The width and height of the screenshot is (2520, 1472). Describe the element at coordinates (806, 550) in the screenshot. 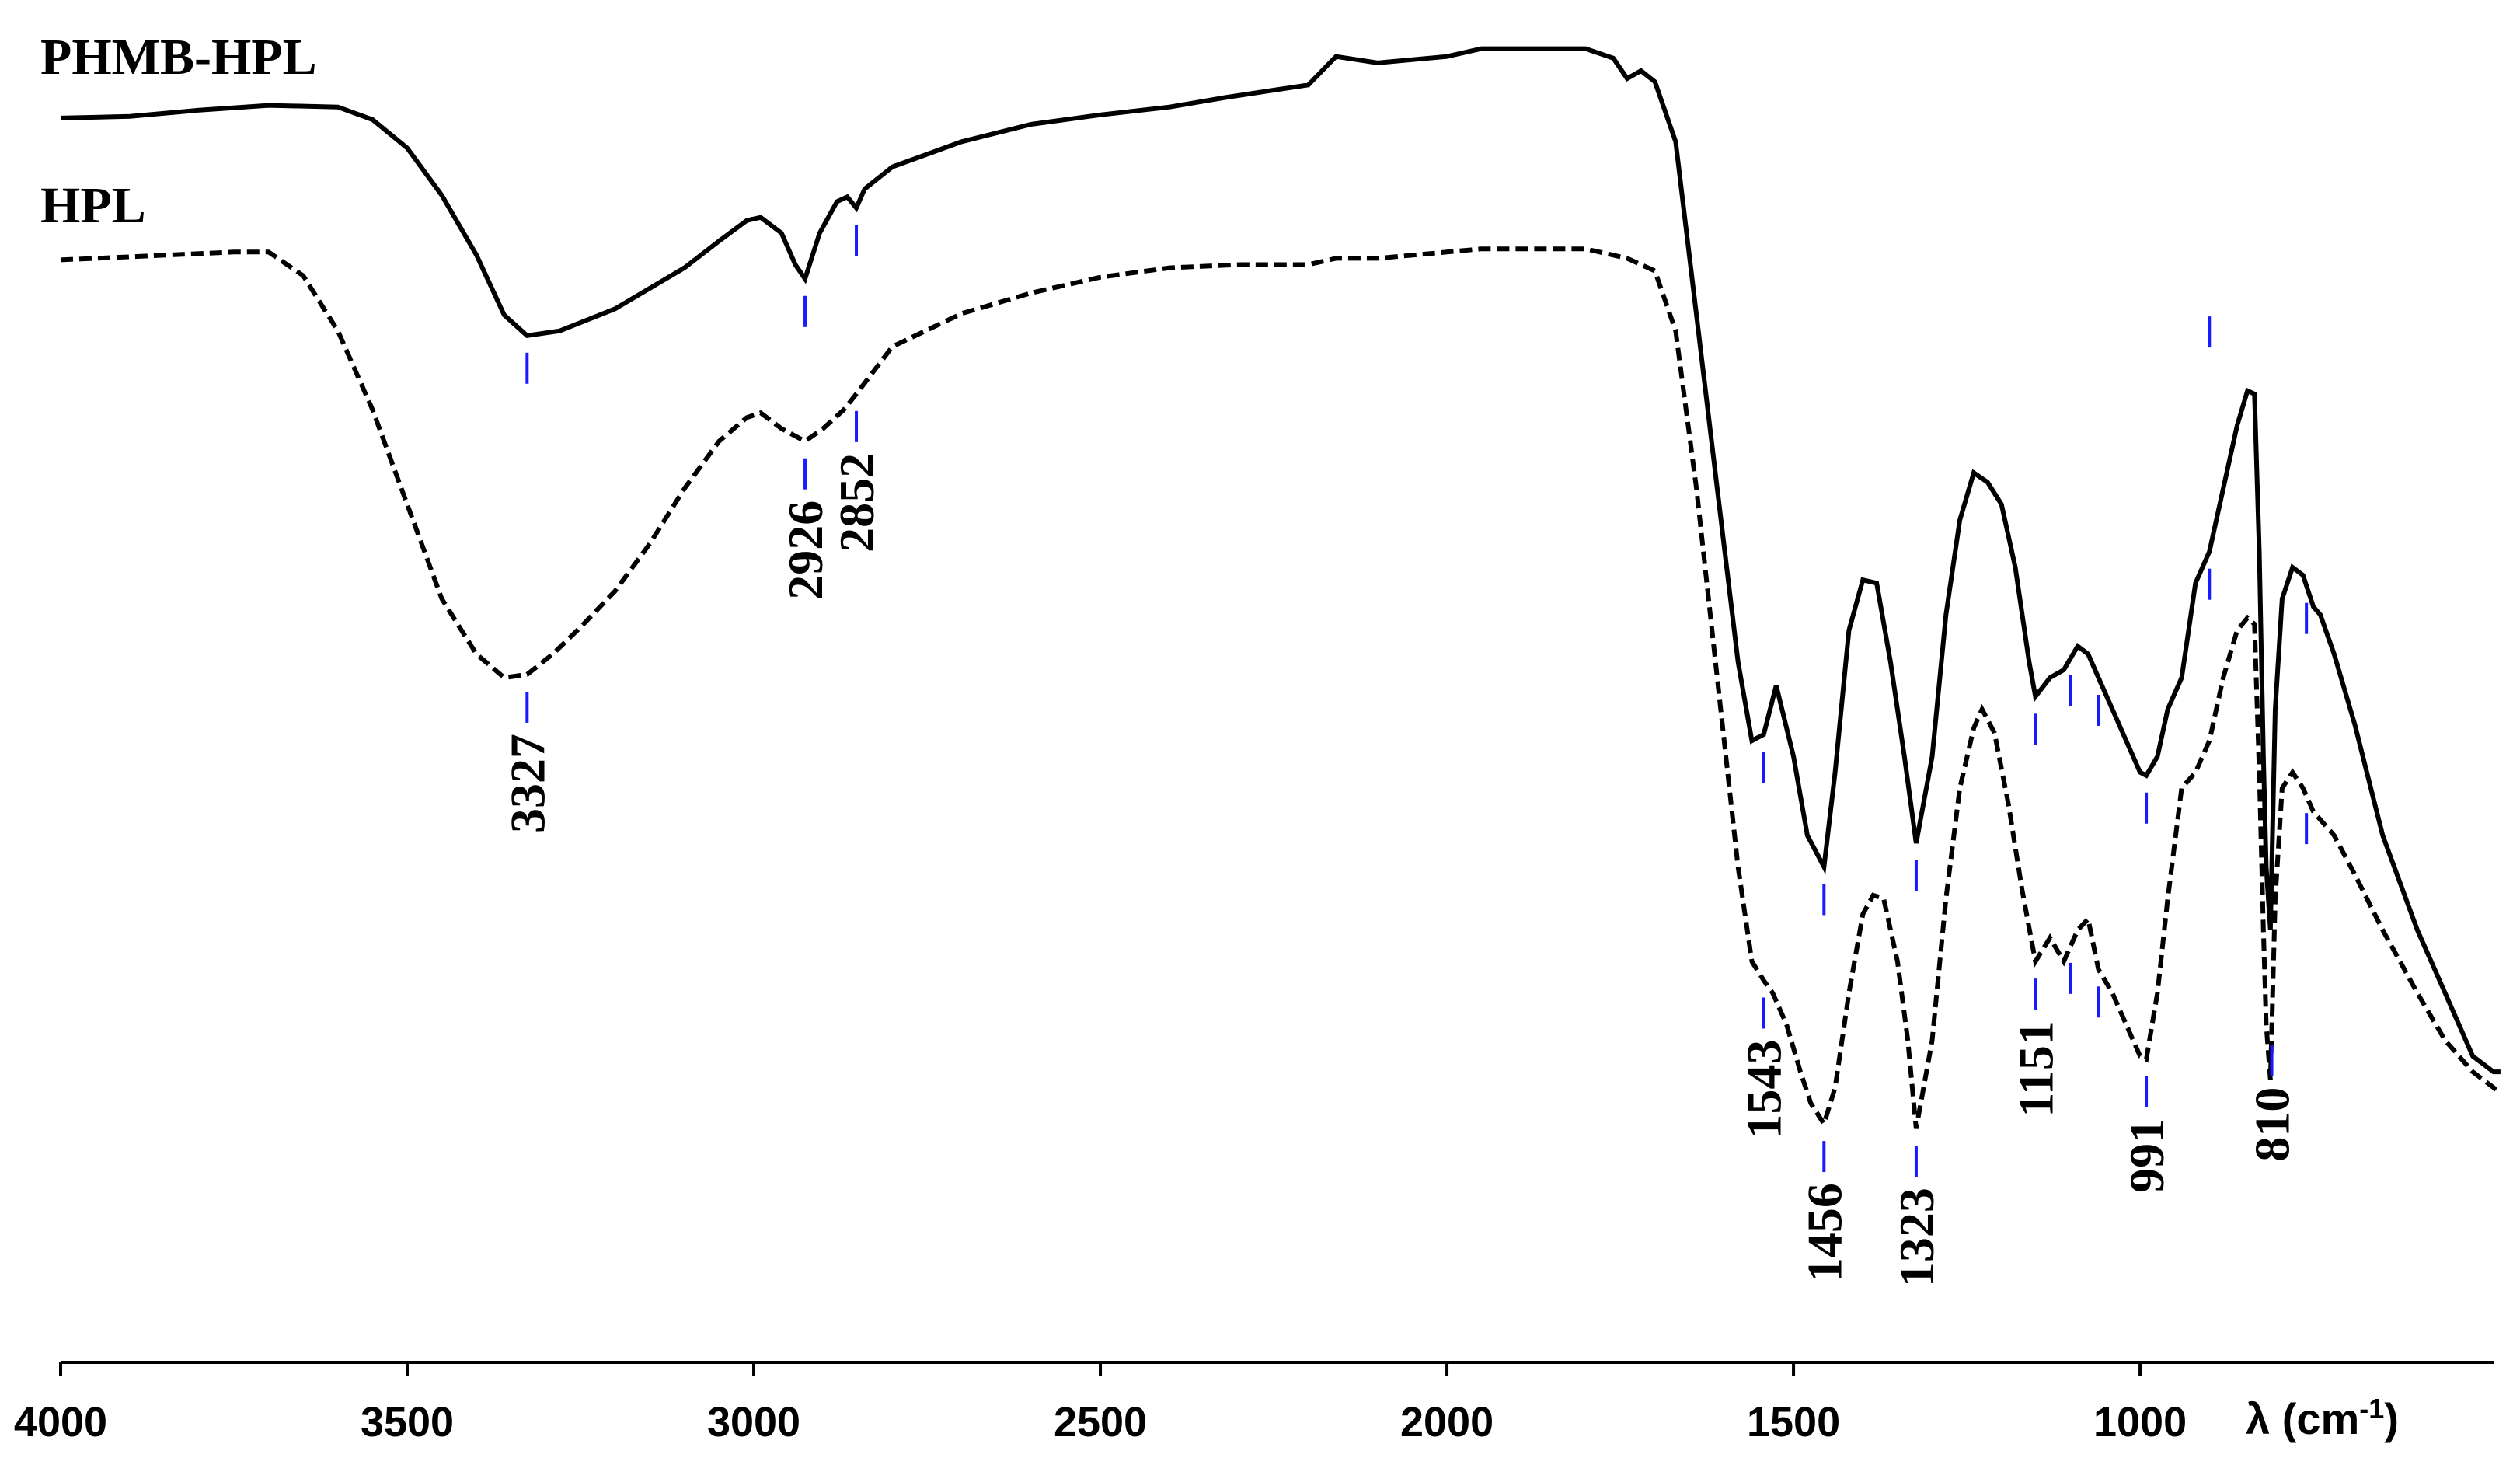

I see `peak-label: 2926` at that location.